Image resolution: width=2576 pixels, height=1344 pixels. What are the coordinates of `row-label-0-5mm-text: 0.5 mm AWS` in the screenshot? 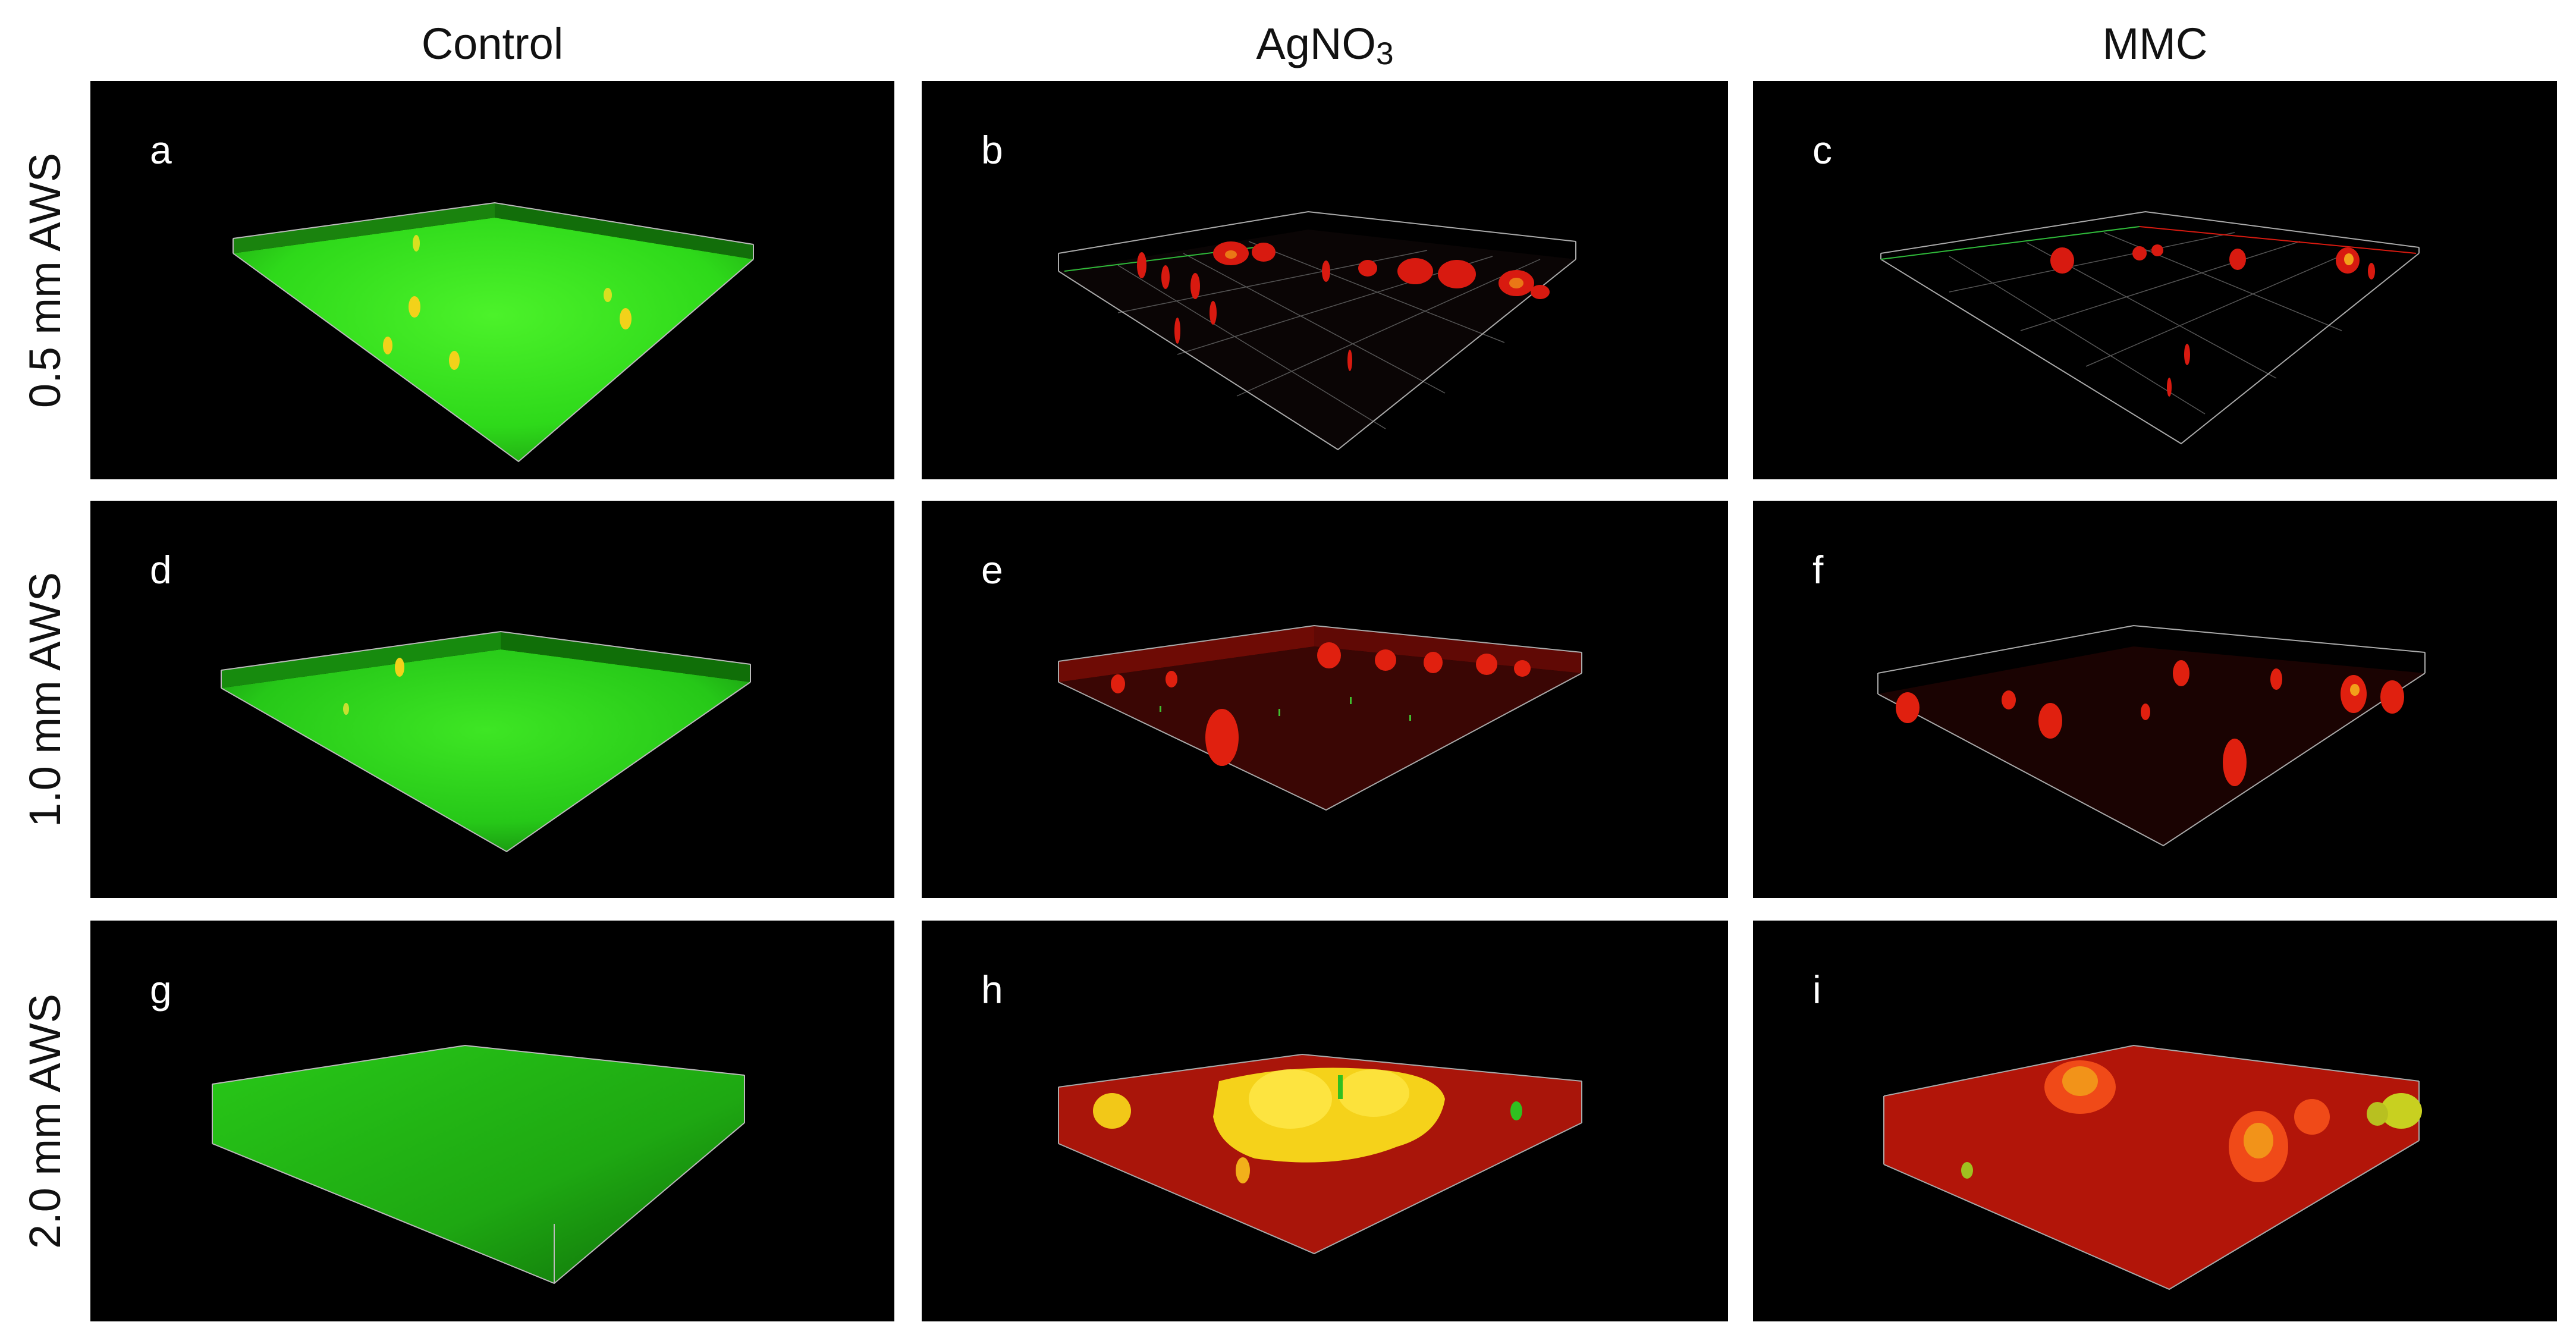 It's located at (45, 280).